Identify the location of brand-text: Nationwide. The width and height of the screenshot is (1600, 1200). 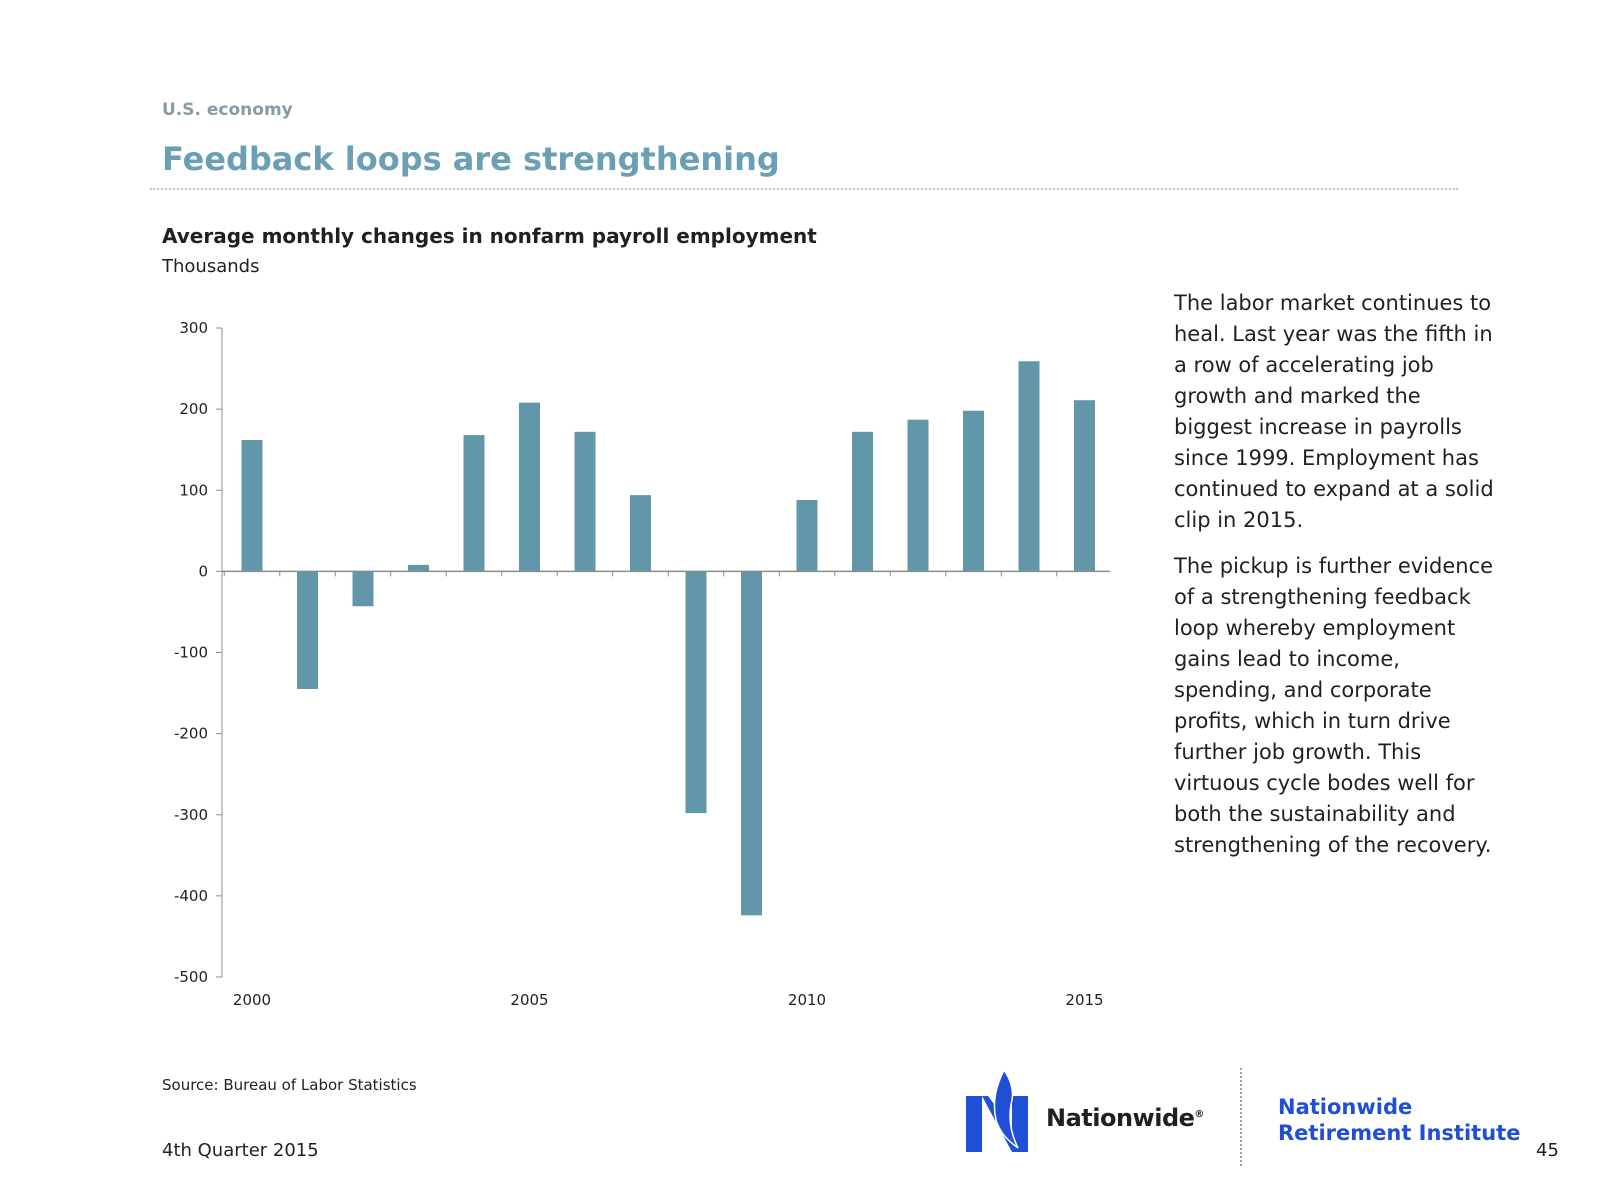
(1120, 1118).